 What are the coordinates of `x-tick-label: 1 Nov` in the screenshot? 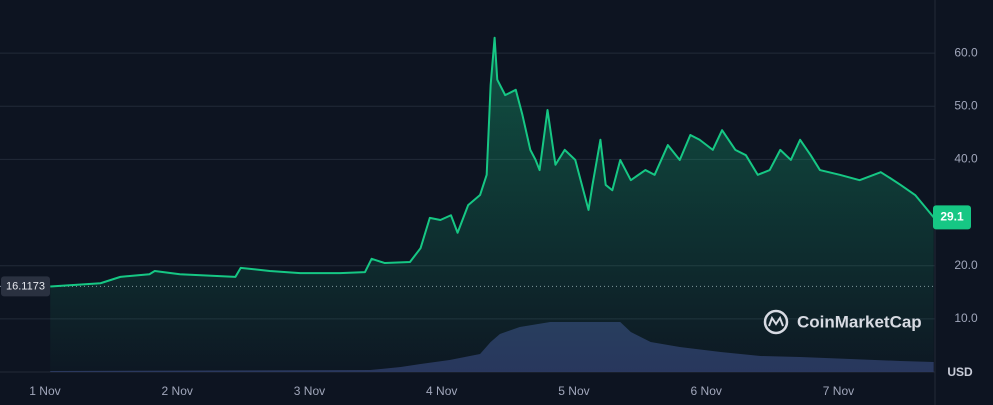 It's located at (44, 391).